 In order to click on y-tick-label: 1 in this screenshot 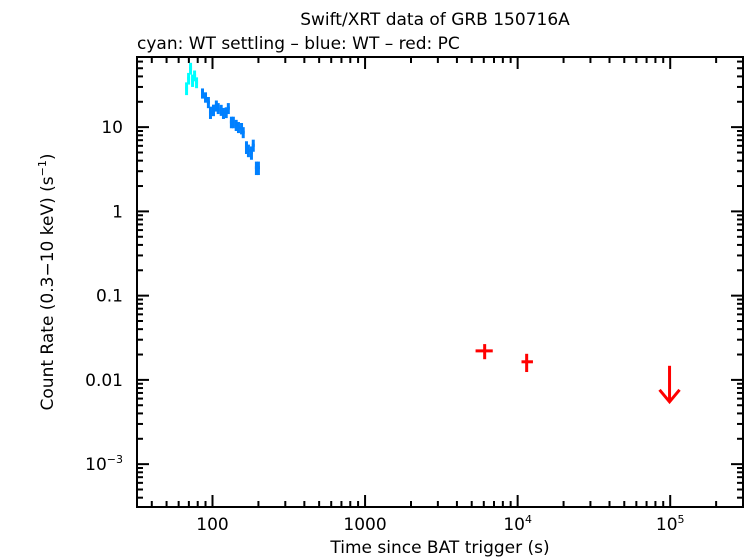, I will do `click(117, 212)`.